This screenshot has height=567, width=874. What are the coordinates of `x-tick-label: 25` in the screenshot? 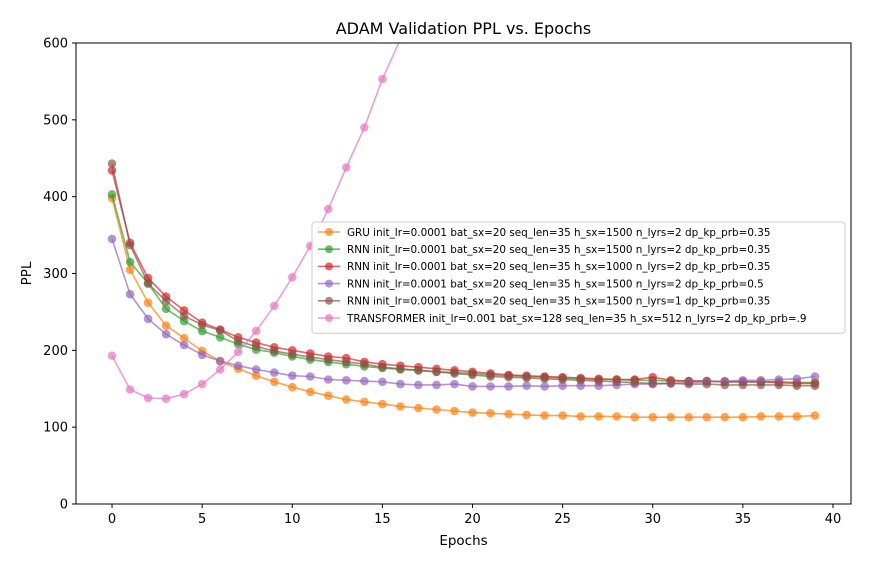 It's located at (562, 519).